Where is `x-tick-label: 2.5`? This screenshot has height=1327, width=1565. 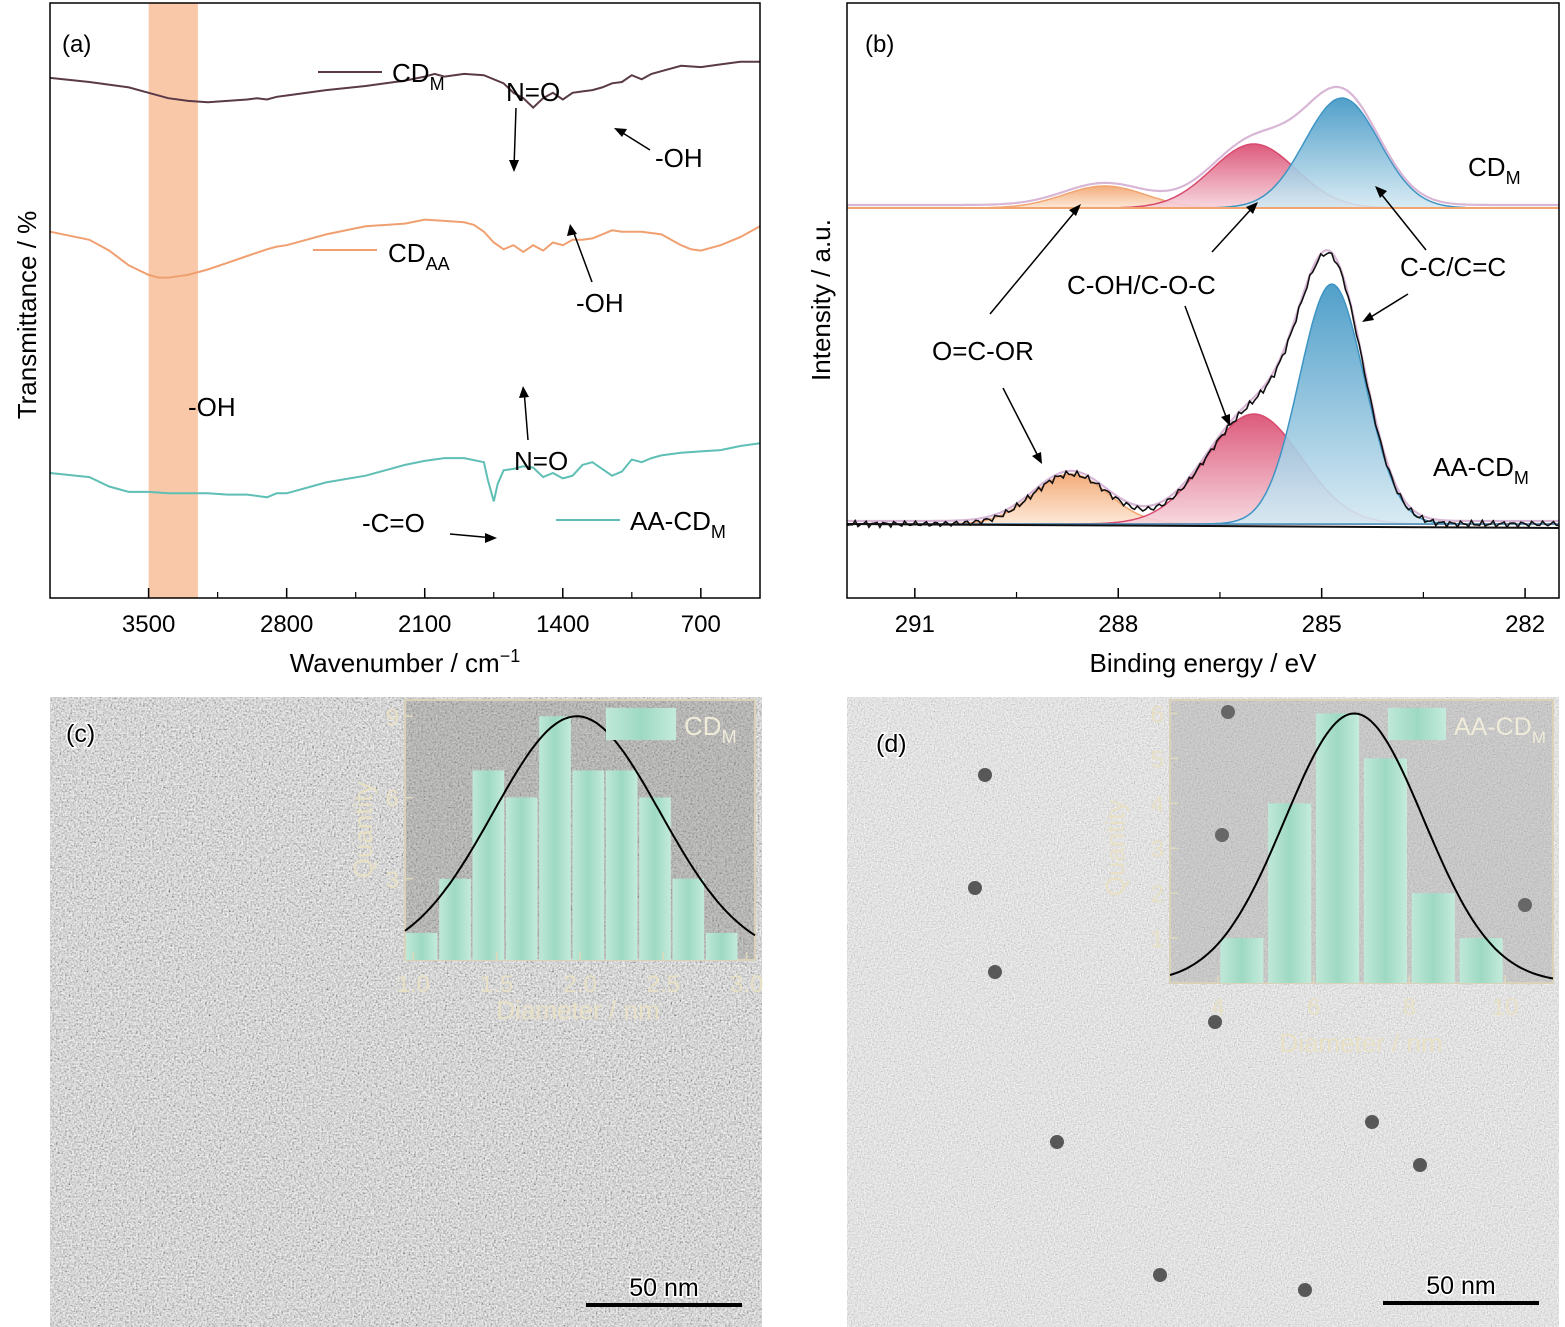
x-tick-label: 2.5 is located at coordinates (663, 984).